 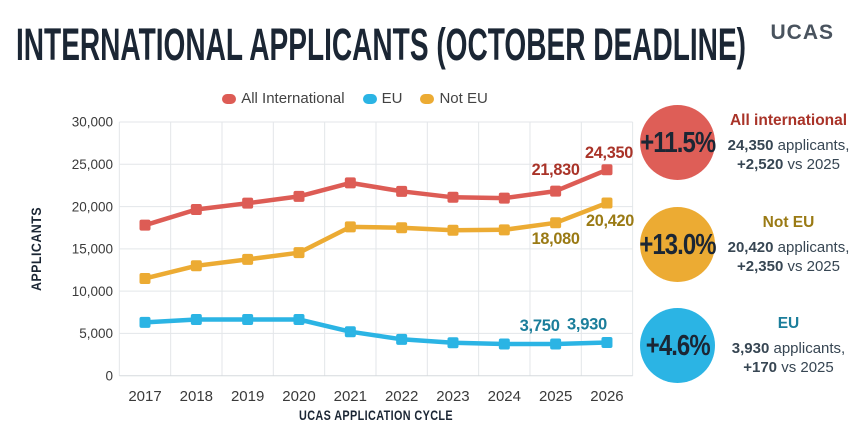 I want to click on data-point-not-eu-2023, so click(x=453, y=230).